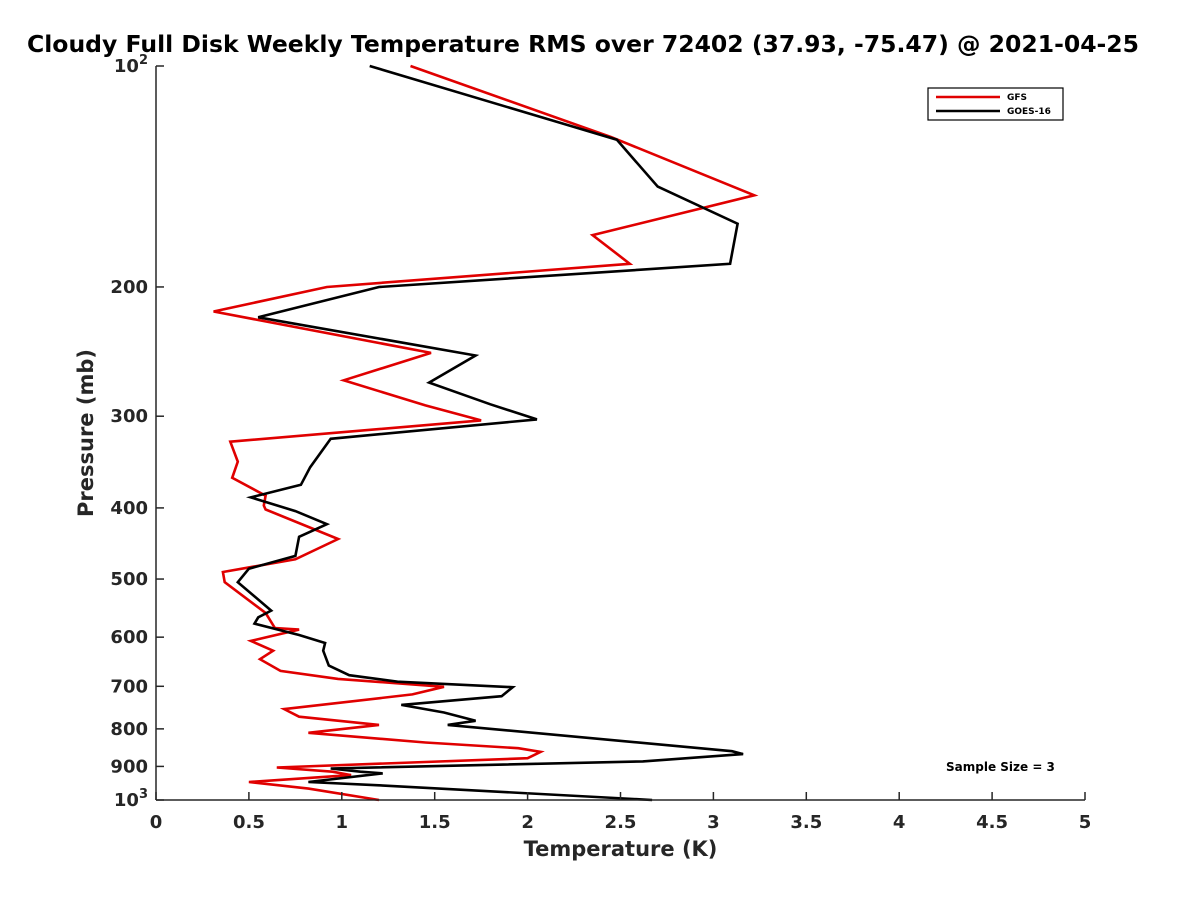  I want to click on x-tick-label: 1.5, so click(435, 822).